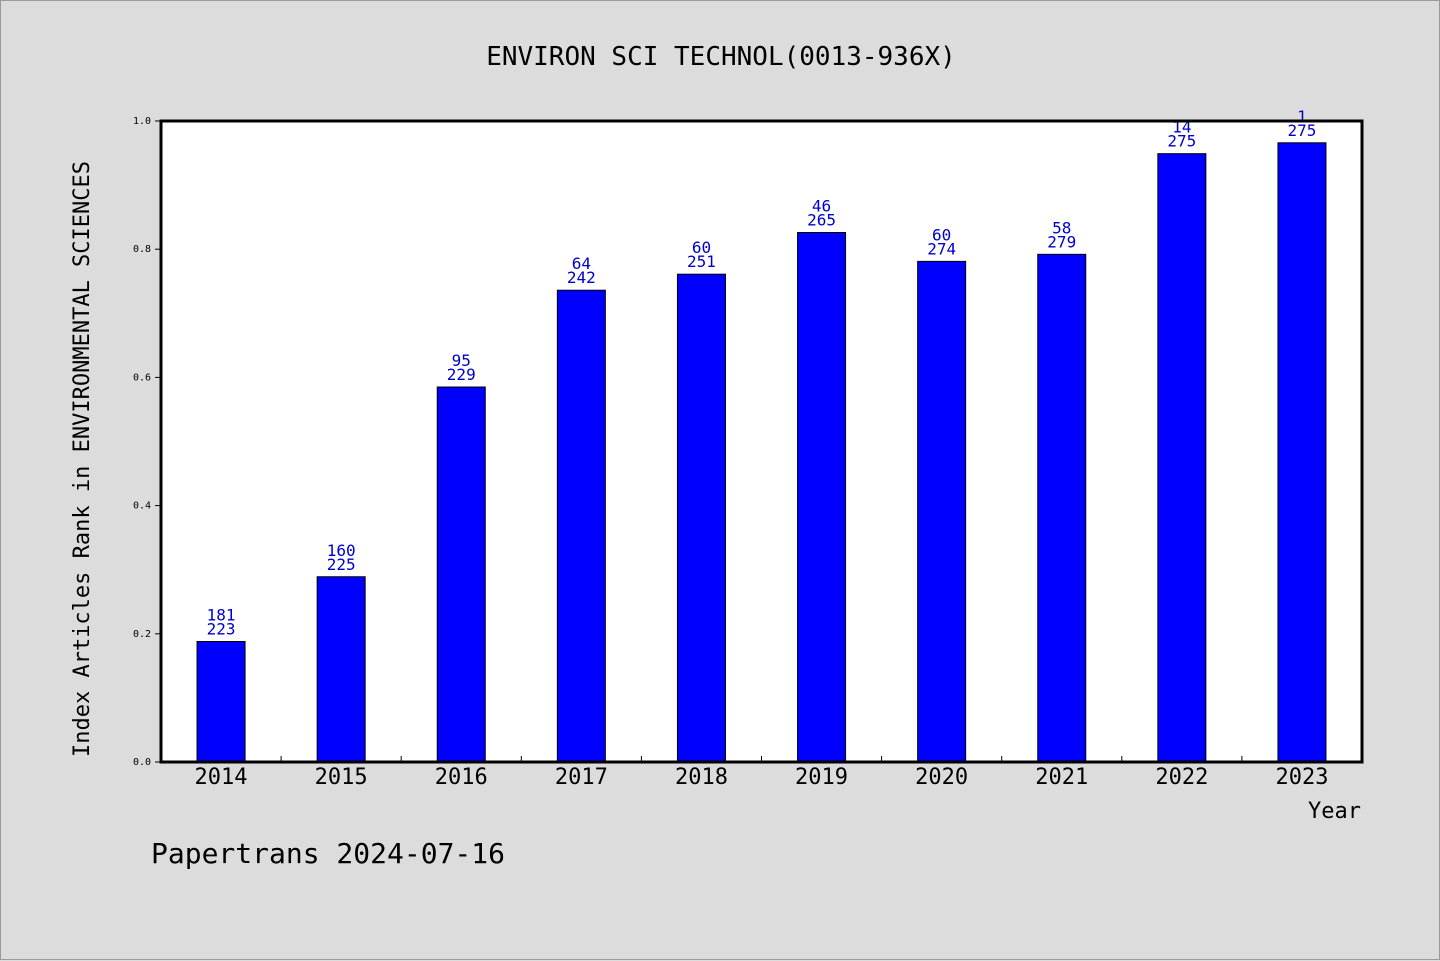  What do you see at coordinates (341, 550) in the screenshot?
I see `data-label-rank: 160` at bounding box center [341, 550].